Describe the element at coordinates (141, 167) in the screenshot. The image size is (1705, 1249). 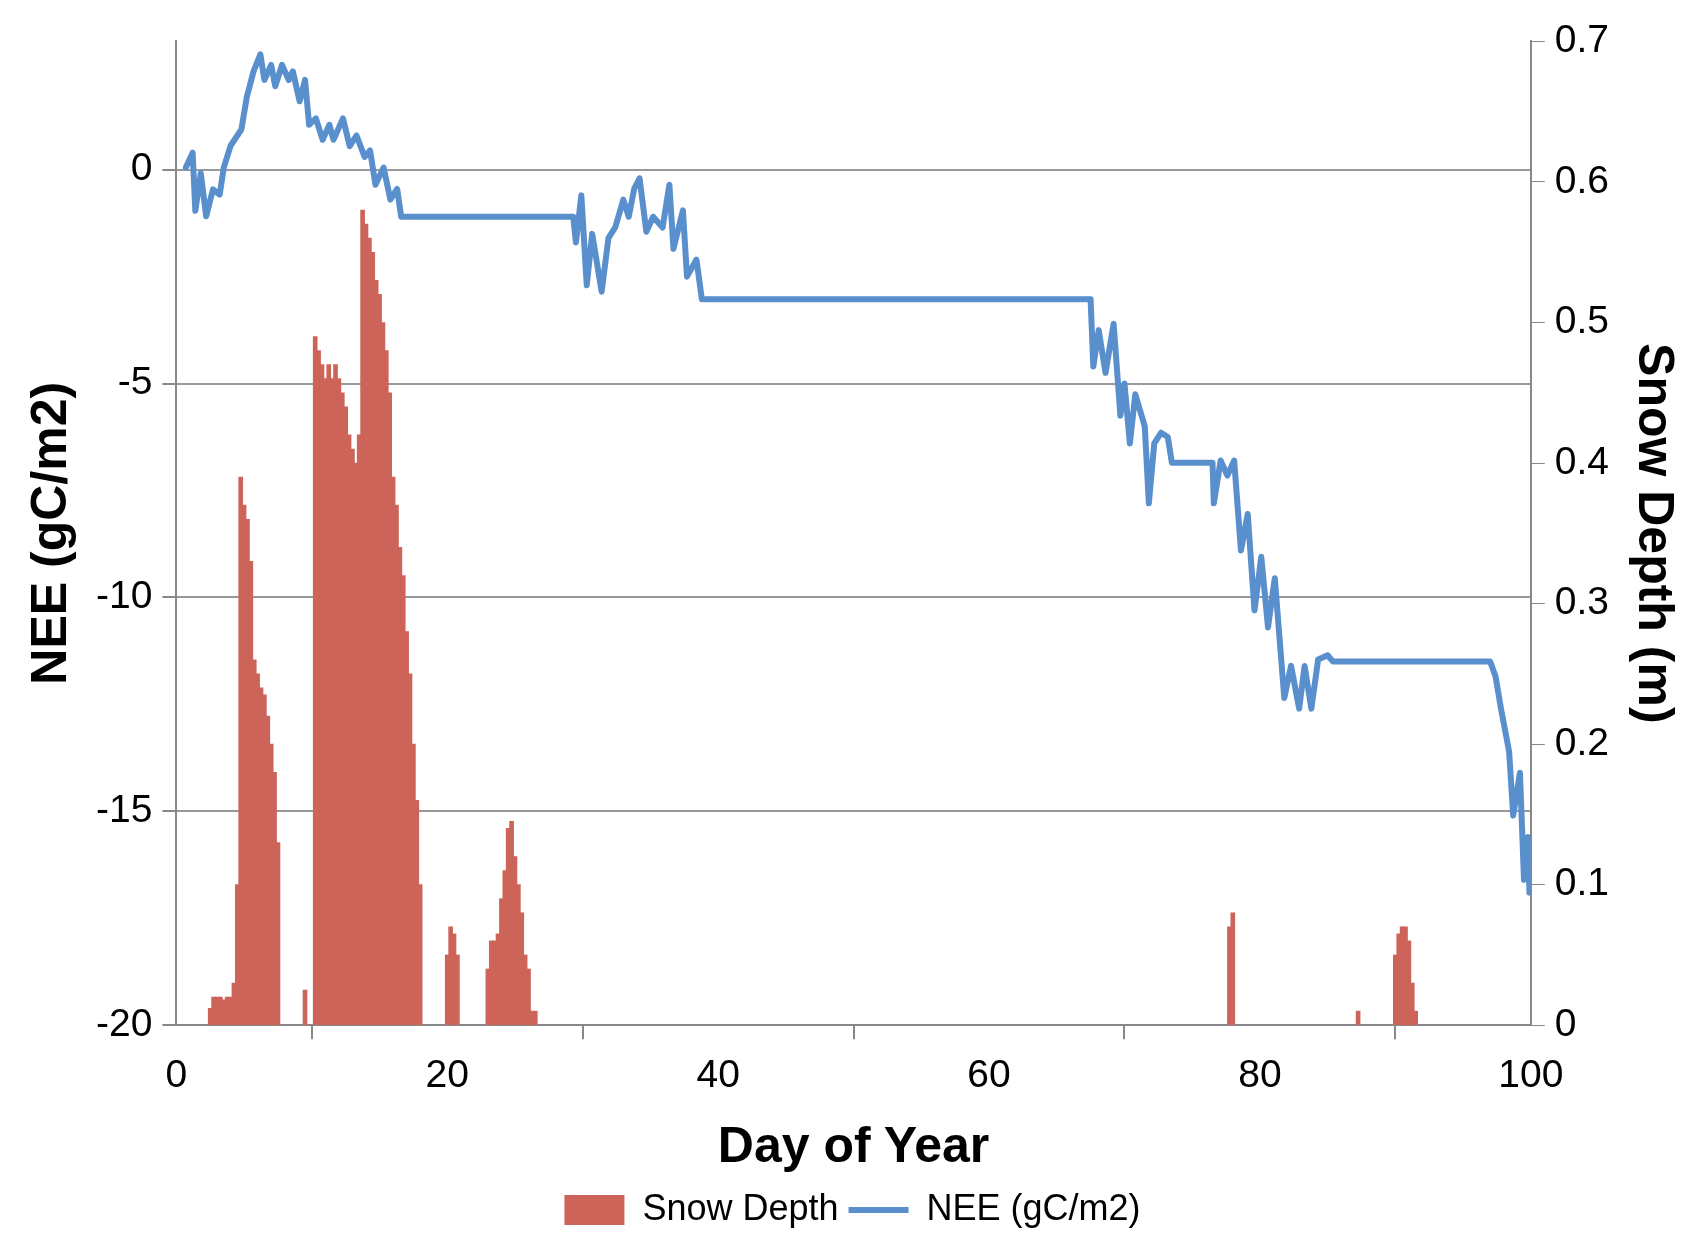
I see `y-tick-label: 0` at that location.